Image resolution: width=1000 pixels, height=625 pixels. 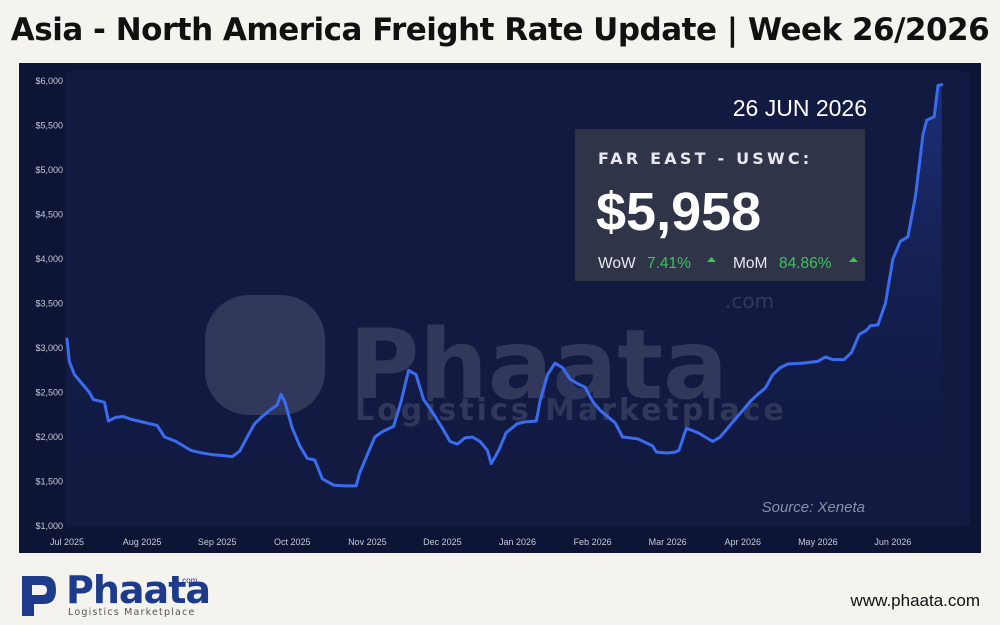 What do you see at coordinates (678, 212) in the screenshot?
I see `price-value: $5,958` at bounding box center [678, 212].